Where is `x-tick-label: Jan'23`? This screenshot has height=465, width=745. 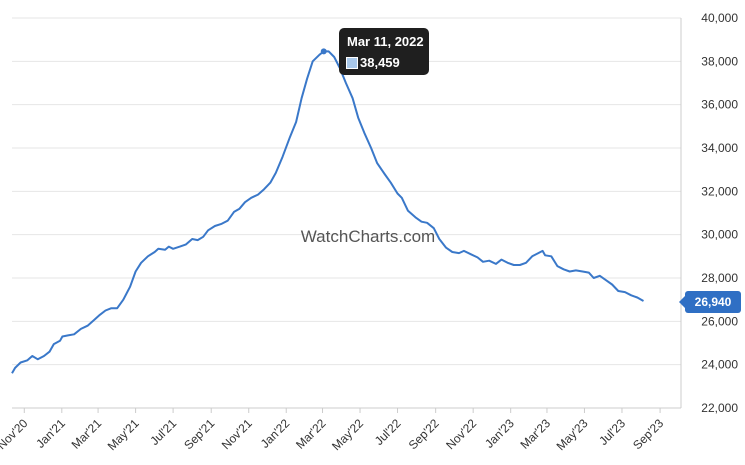
x-tick-label: Jan'23 is located at coordinates (499, 433).